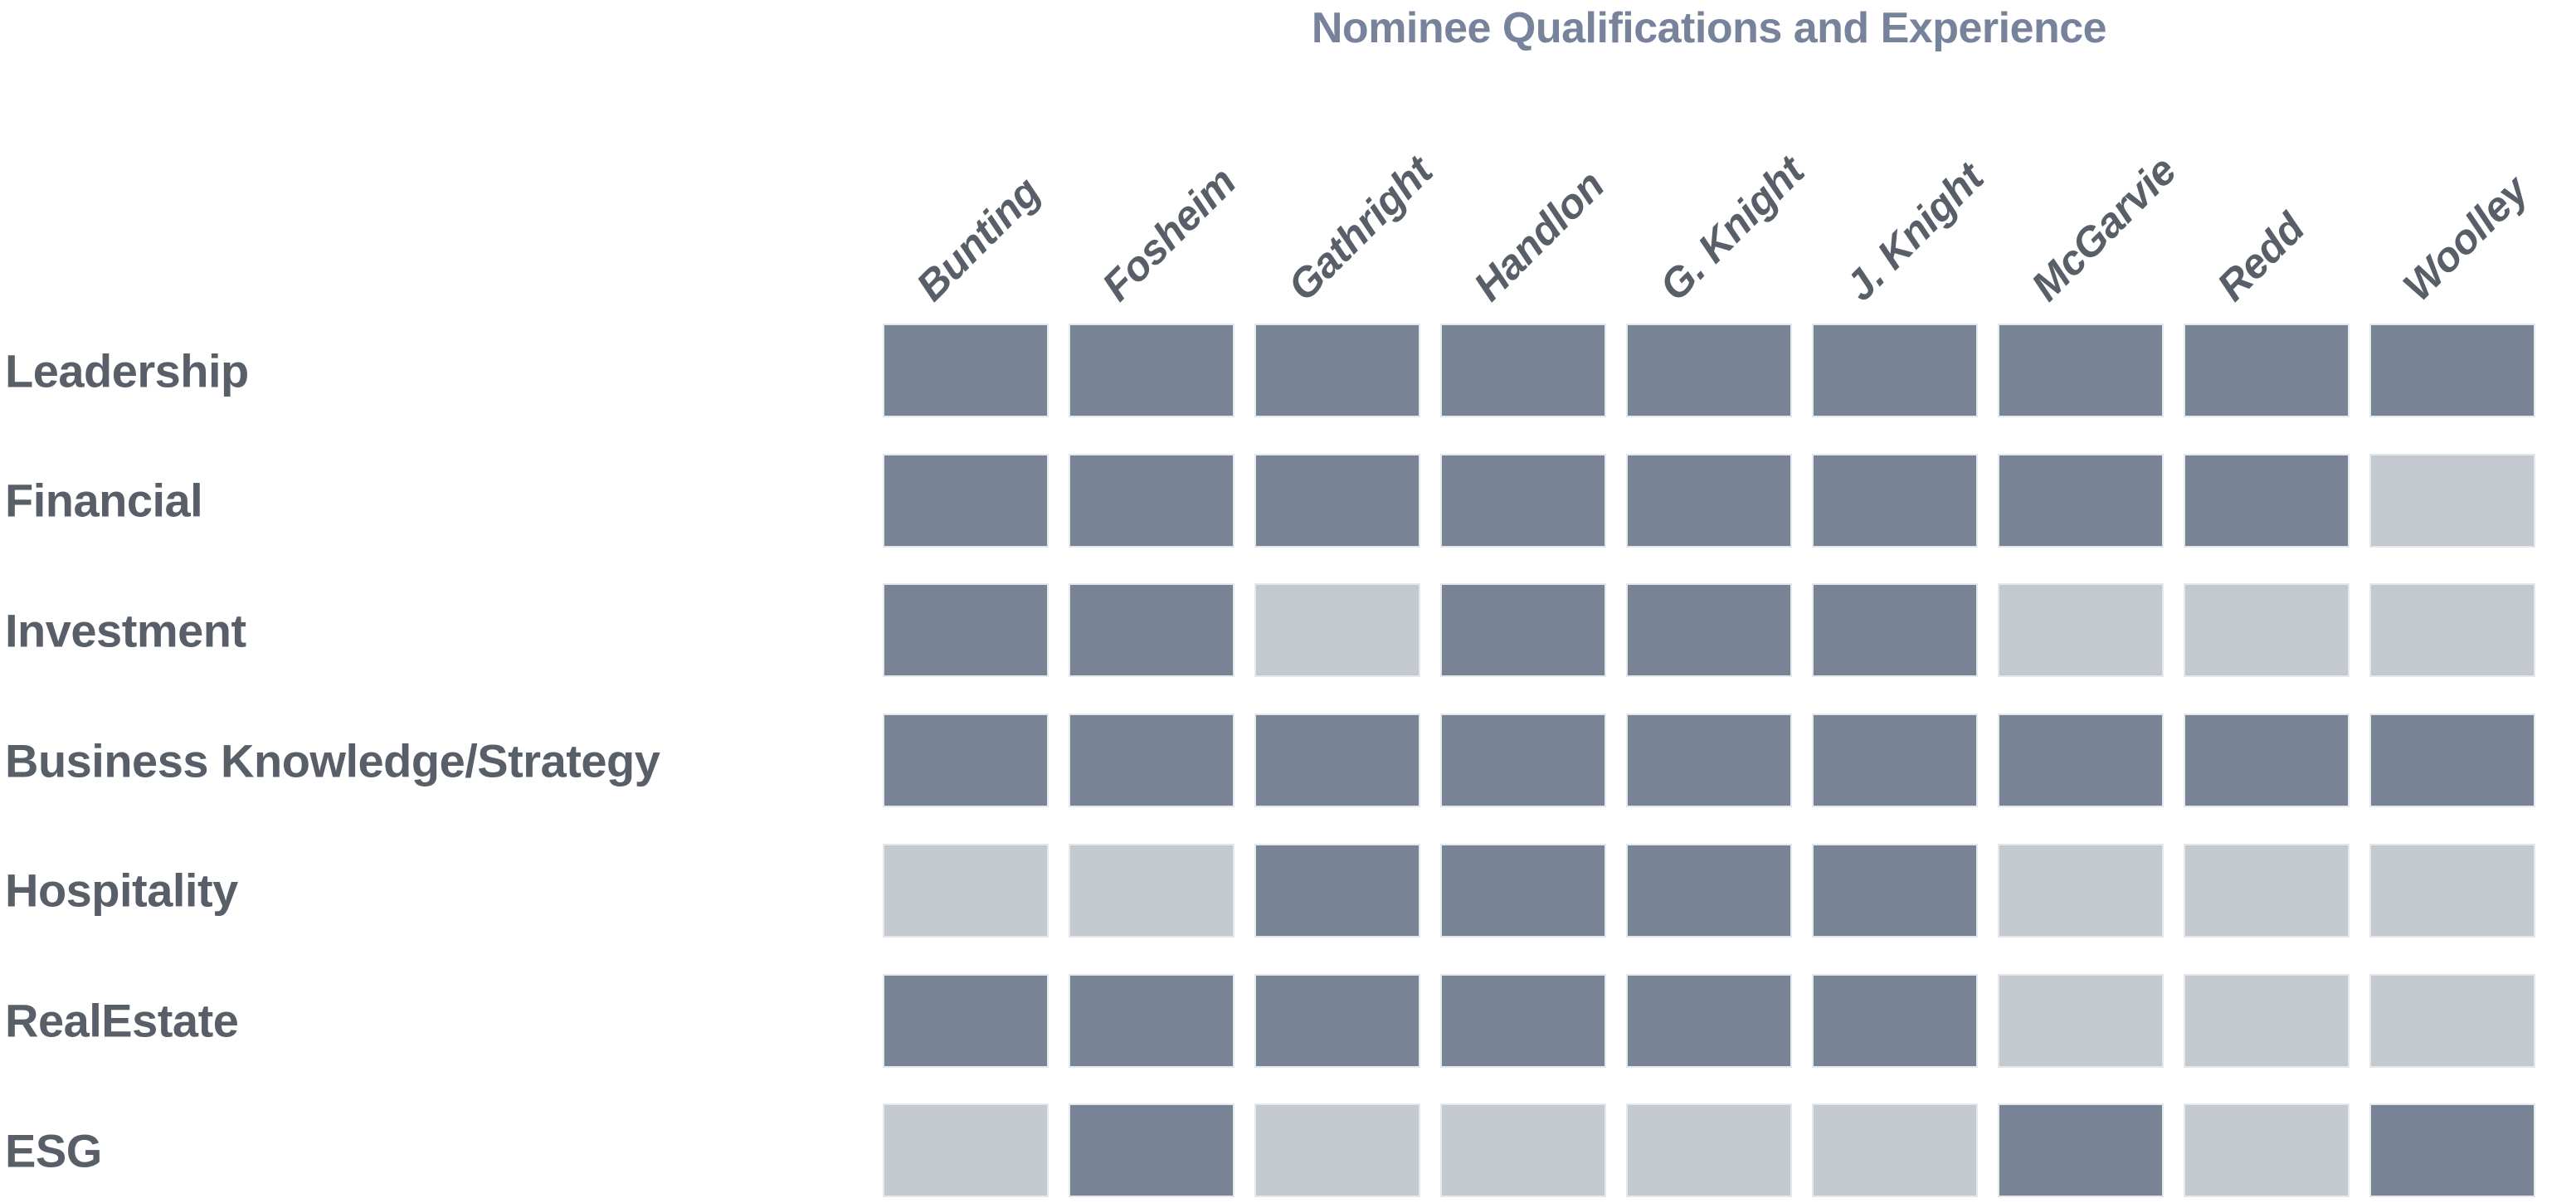 The image size is (2576, 1203). Describe the element at coordinates (2267, 760) in the screenshot. I see `matrix-cell-business-knowledge-strategy-redd` at that location.